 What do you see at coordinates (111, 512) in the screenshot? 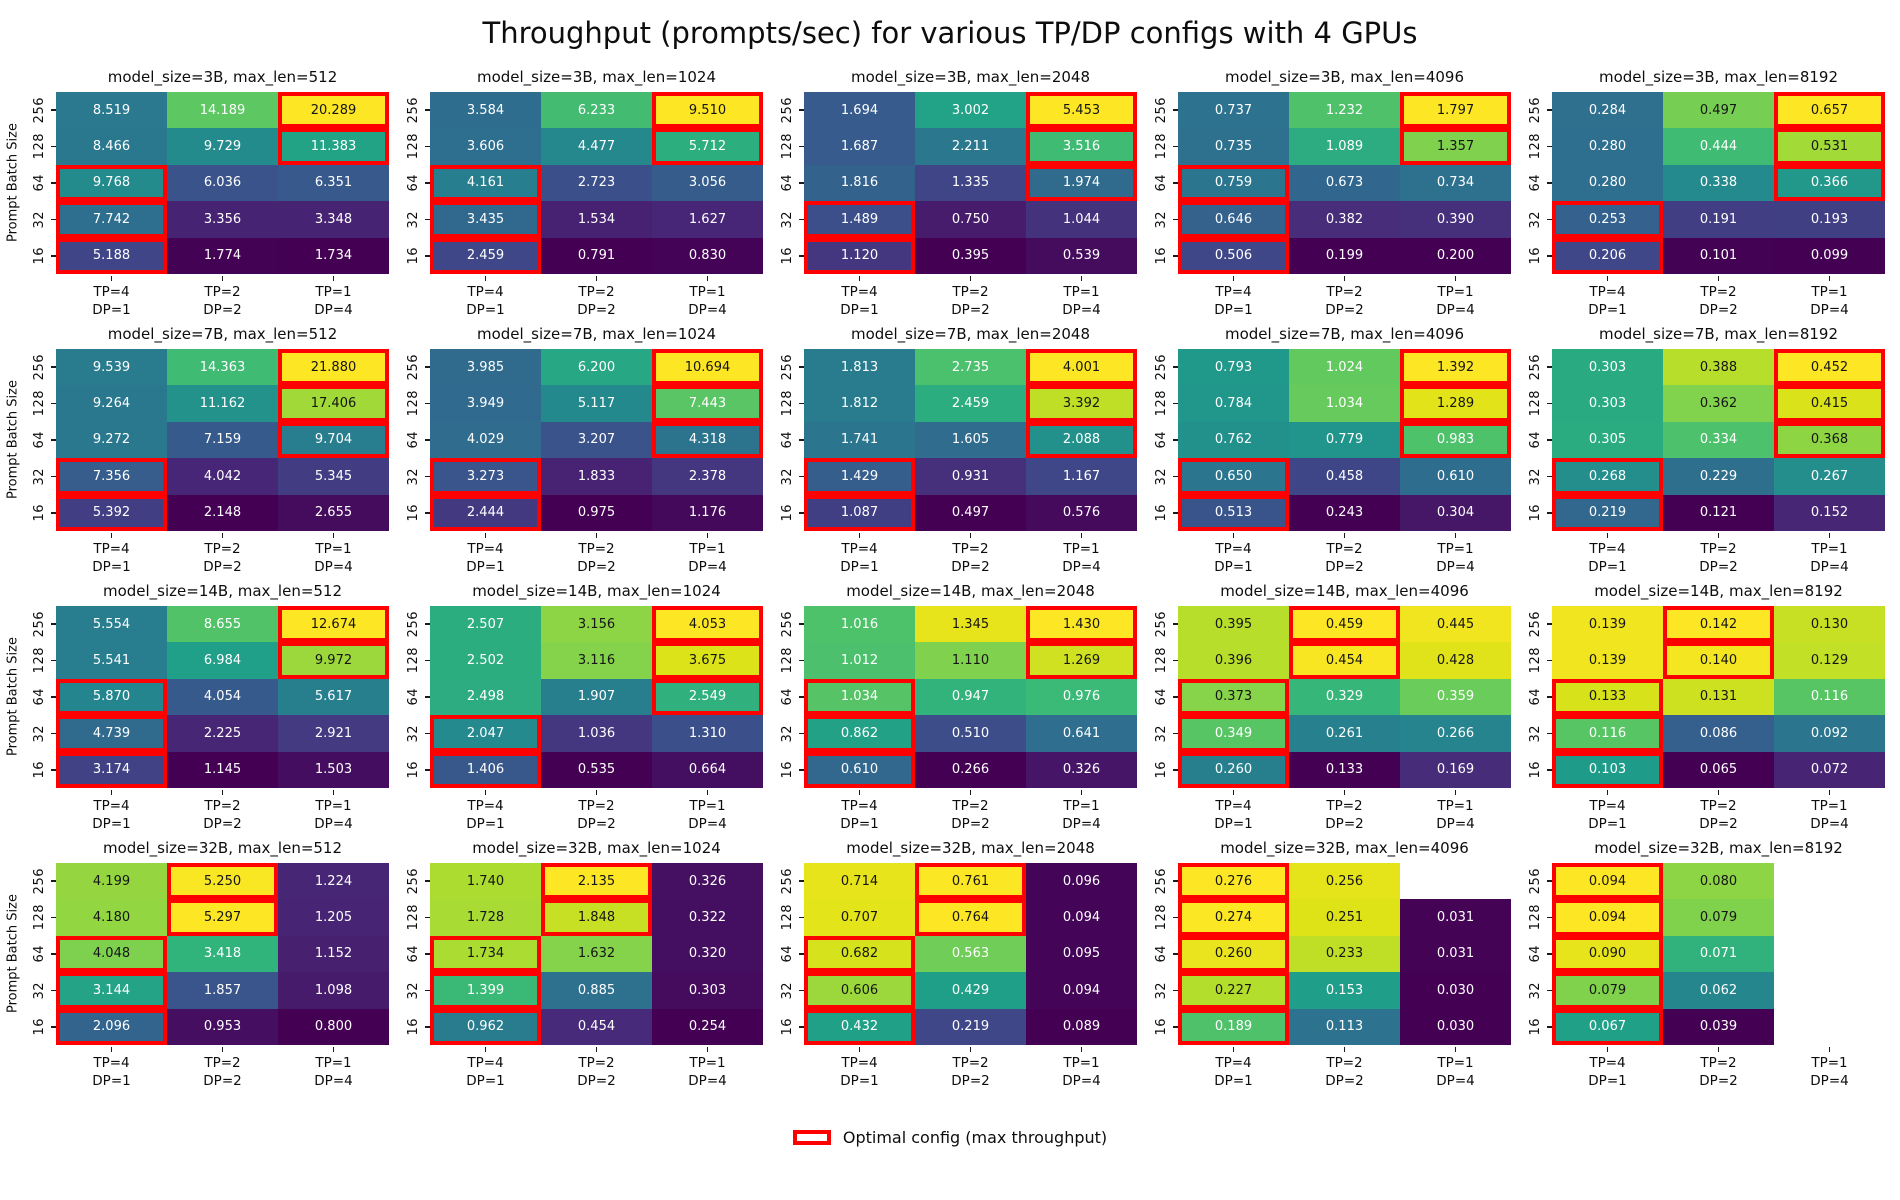
I see `heatmap-cell-optimal: 5.392` at bounding box center [111, 512].